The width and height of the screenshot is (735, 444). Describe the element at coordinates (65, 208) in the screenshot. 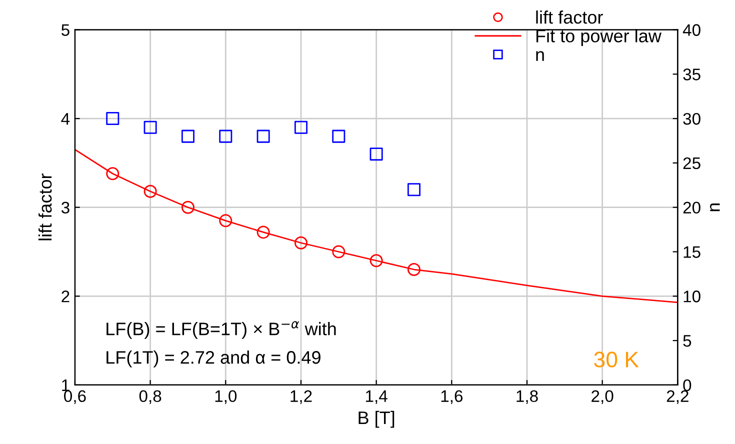

I see `y-tick-label: 3` at that location.